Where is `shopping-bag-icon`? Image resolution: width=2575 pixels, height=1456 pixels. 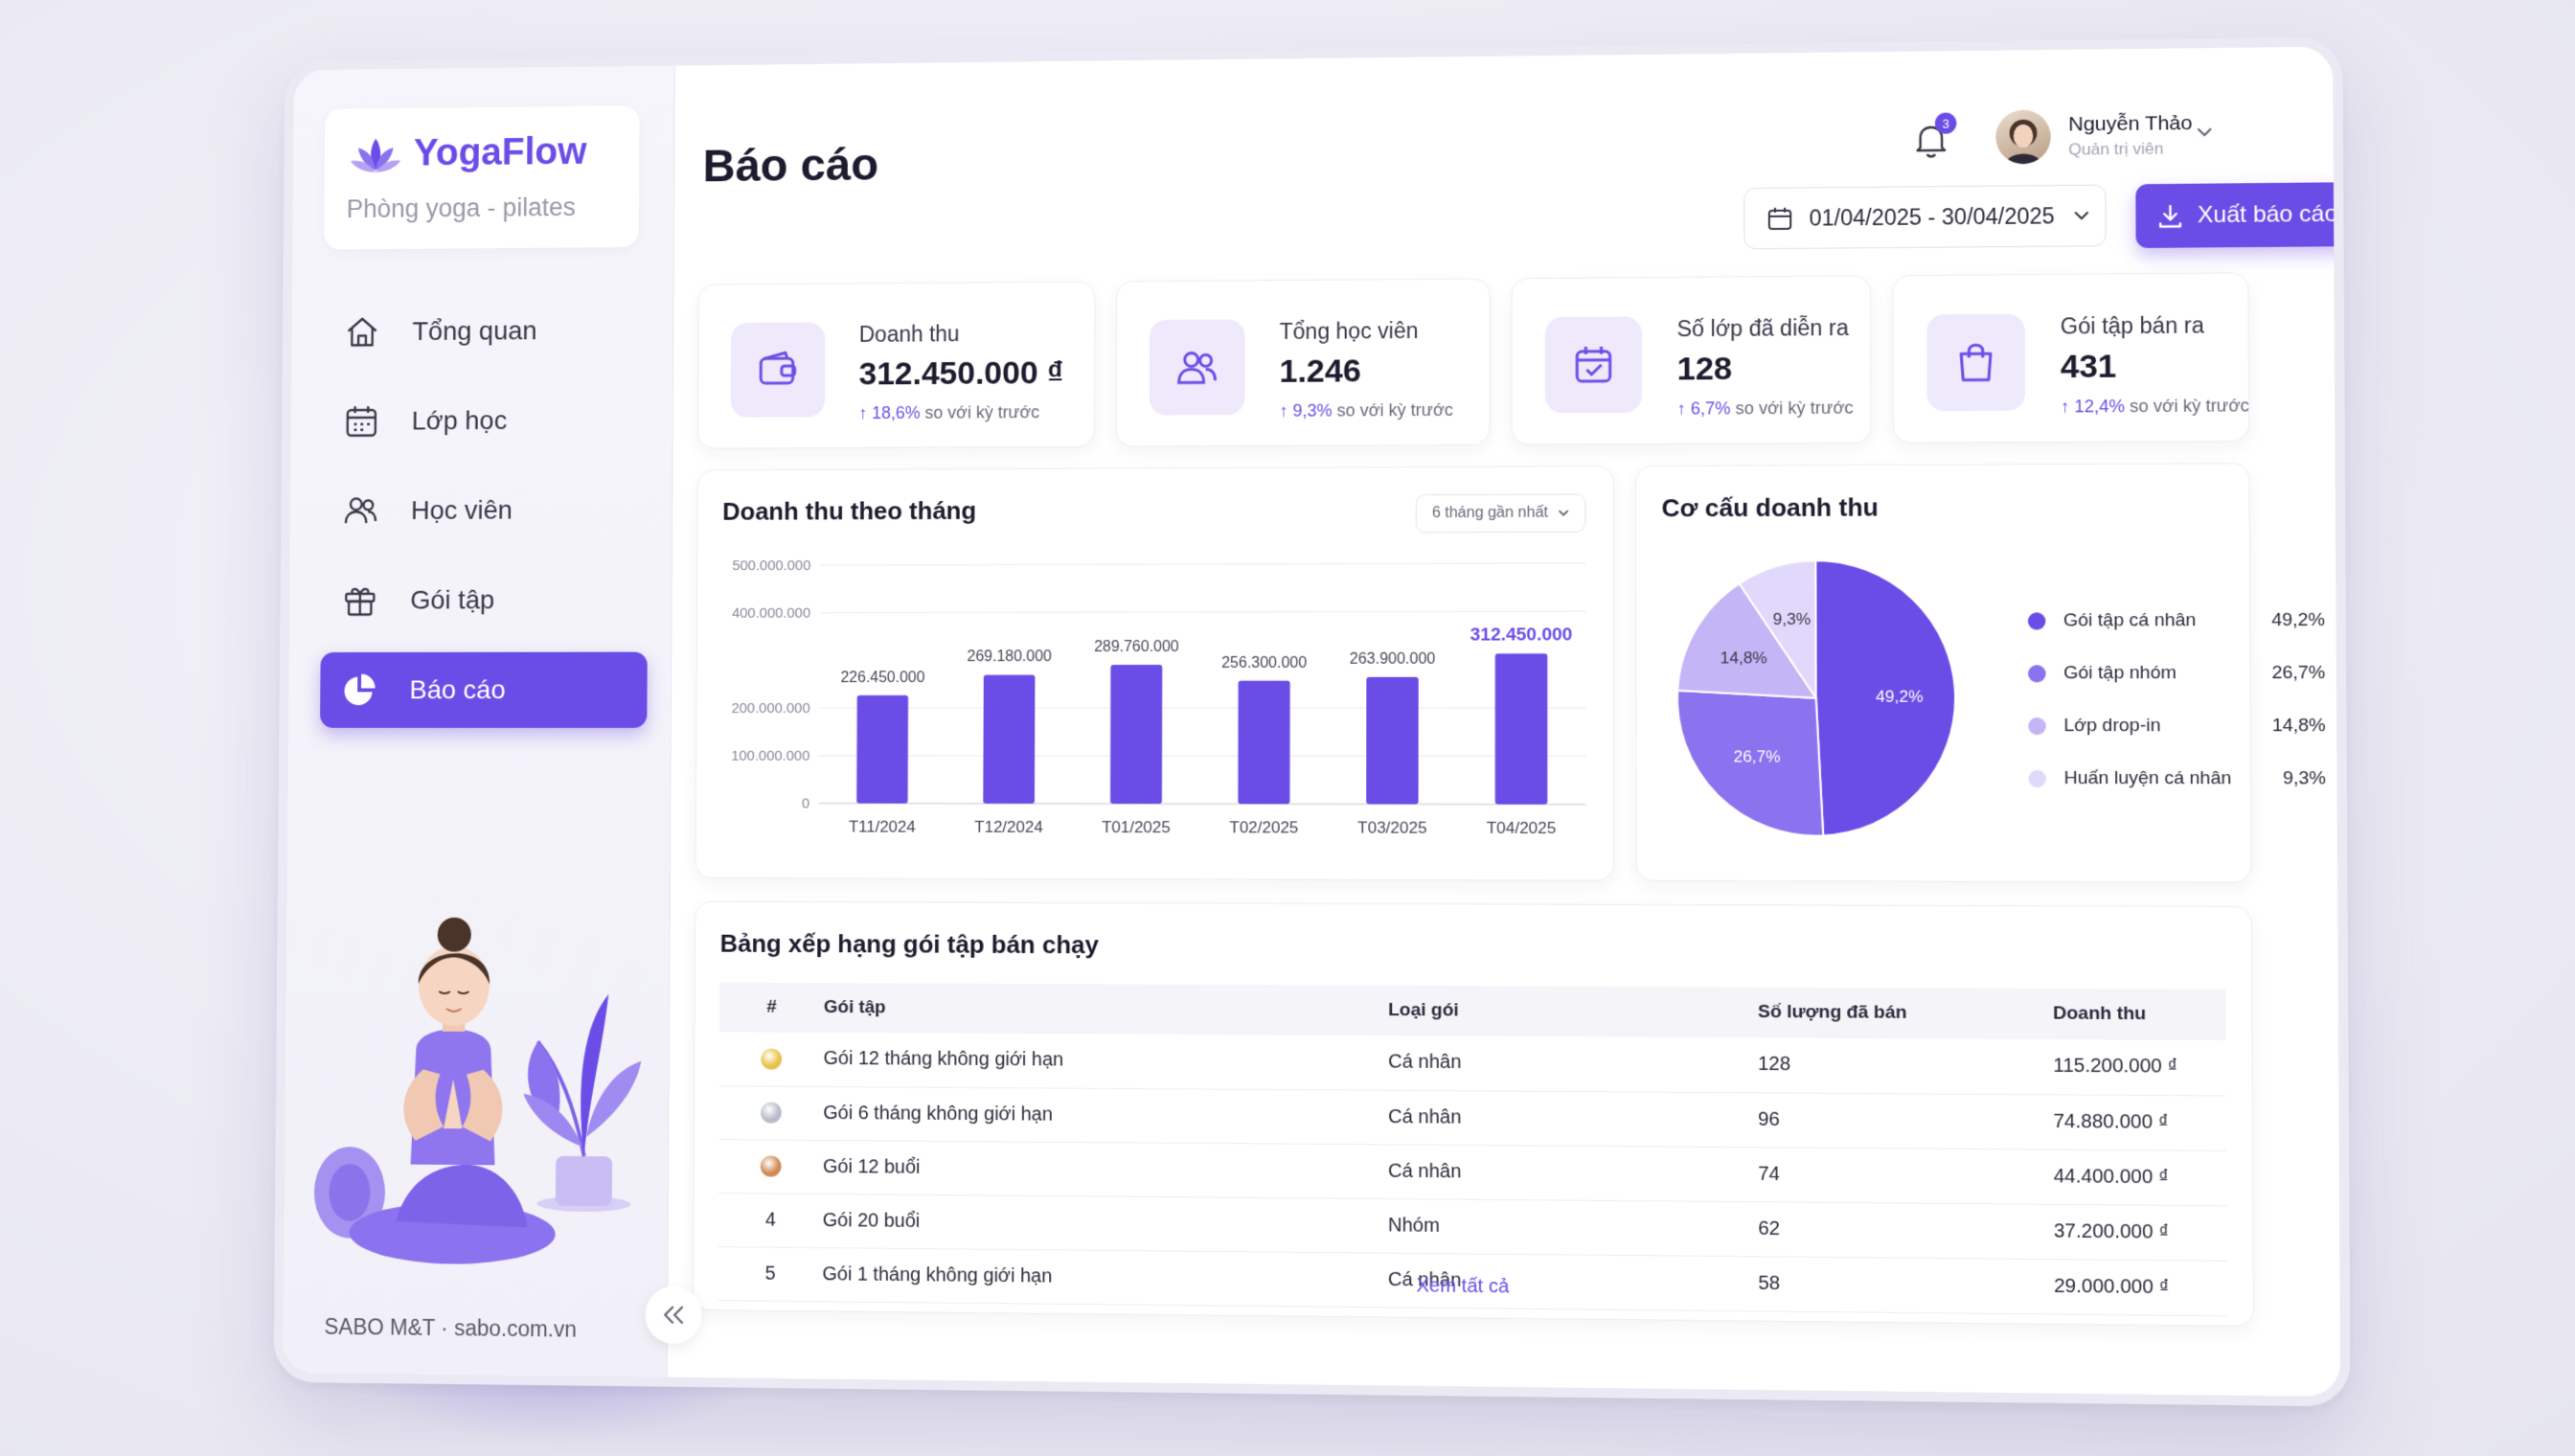 shopping-bag-icon is located at coordinates (1975, 363).